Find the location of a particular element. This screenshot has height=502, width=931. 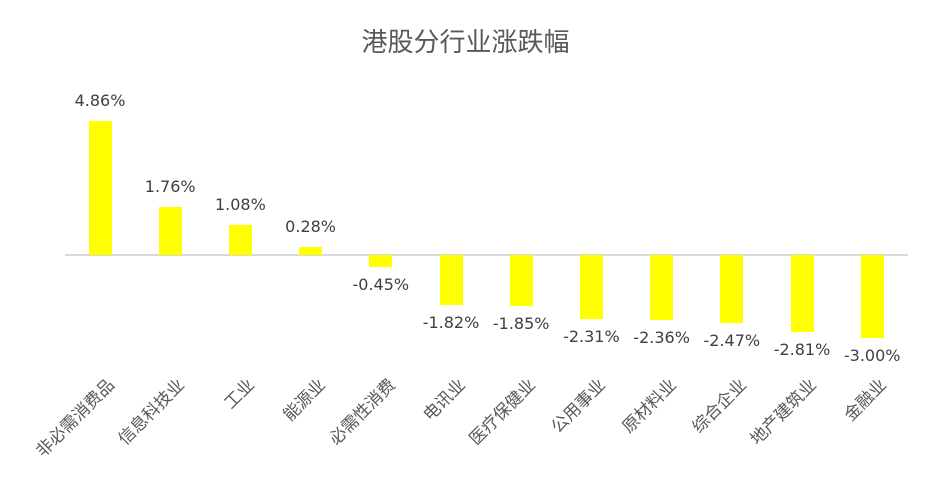

category-label: 金融业 is located at coordinates (866, 400).